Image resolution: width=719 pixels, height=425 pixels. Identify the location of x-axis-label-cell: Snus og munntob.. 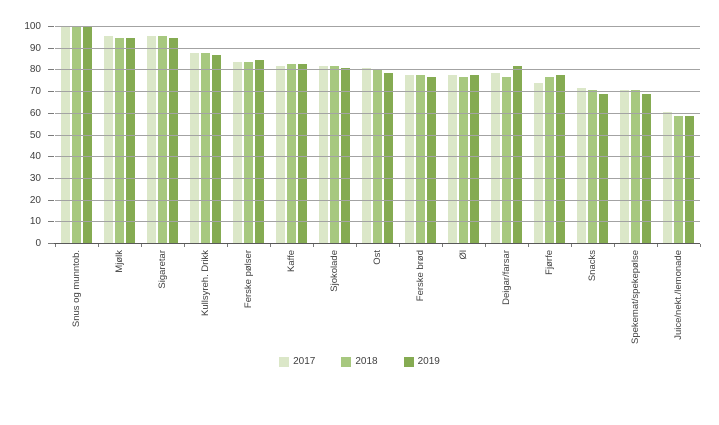
(76, 306).